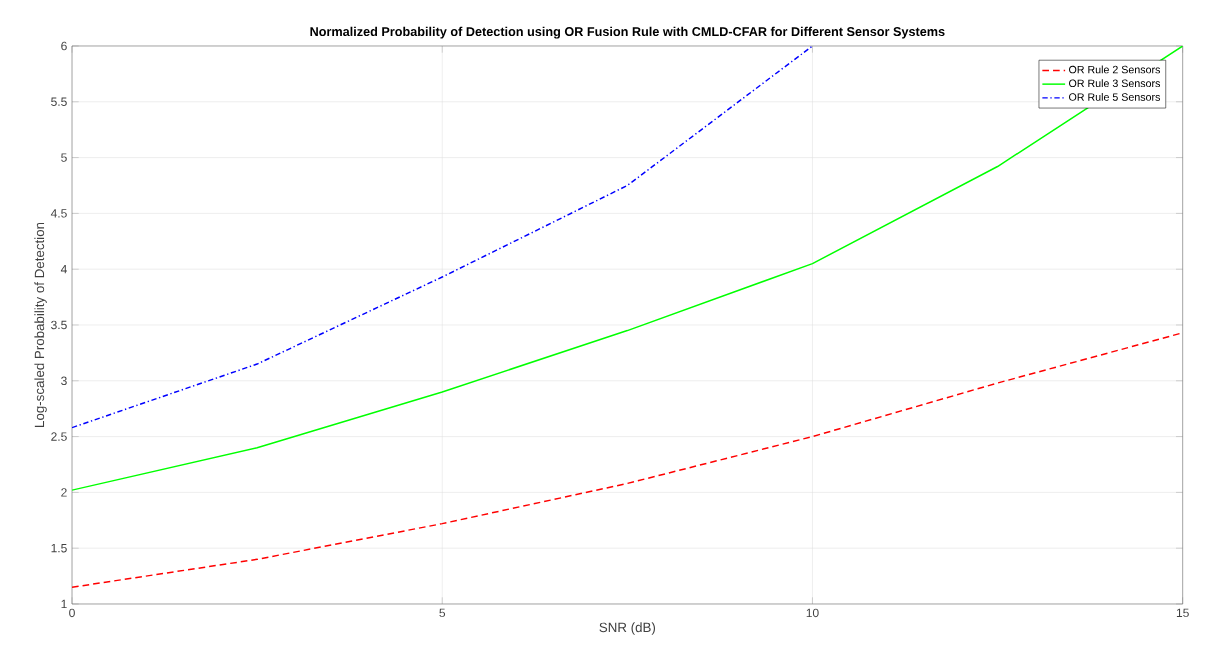 The height and width of the screenshot is (652, 1212). Describe the element at coordinates (627, 32) in the screenshot. I see `chart-title: Normalized Probability of Detection using OR Fusion Rule with CMLD-CFAR for Different Sensor Systems` at that location.